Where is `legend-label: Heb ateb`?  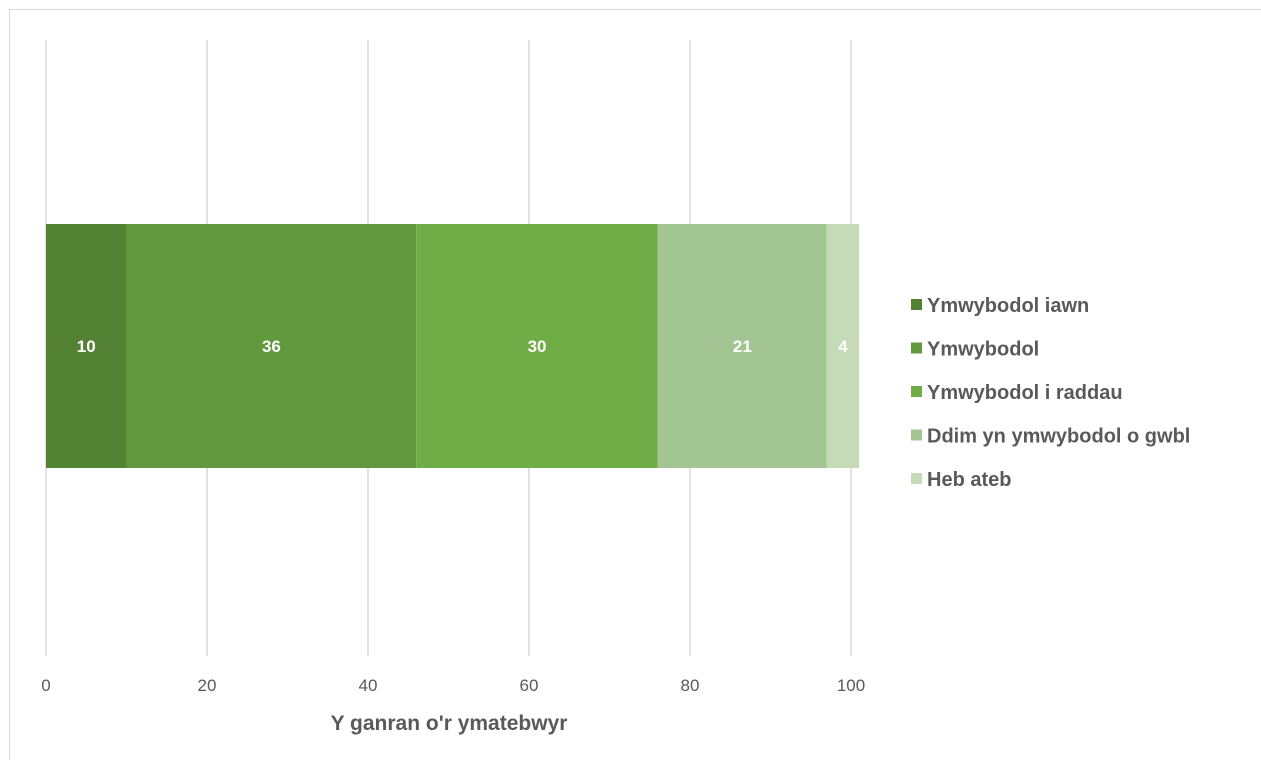 legend-label: Heb ateb is located at coordinates (969, 480).